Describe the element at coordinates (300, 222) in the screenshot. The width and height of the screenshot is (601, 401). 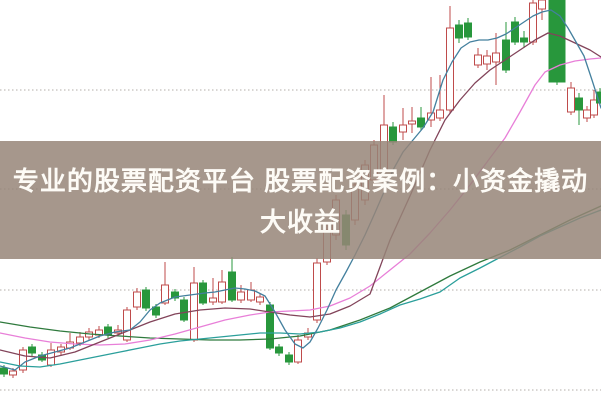
I see `headline-line2: 大收益` at that location.